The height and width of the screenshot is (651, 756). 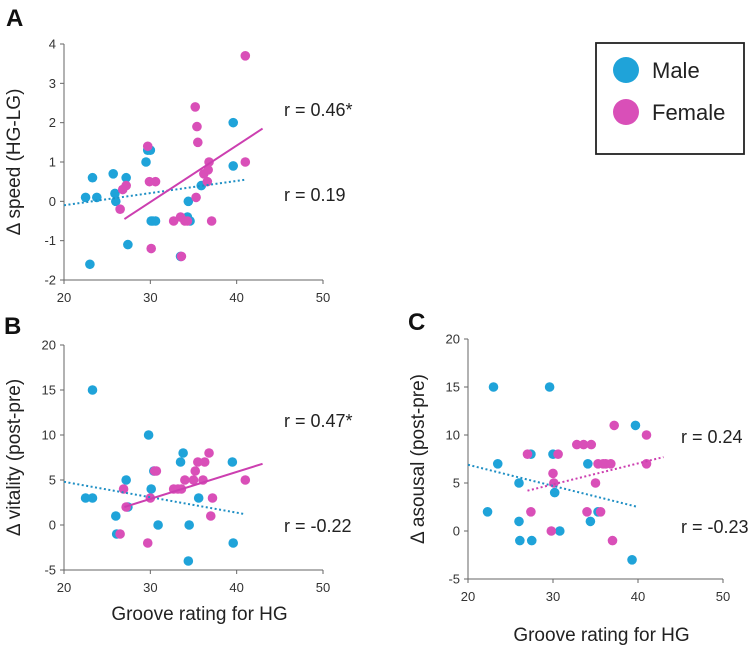 What do you see at coordinates (418, 459) in the screenshot?
I see `y-axis-label: Δ asousal (post-pre)` at bounding box center [418, 459].